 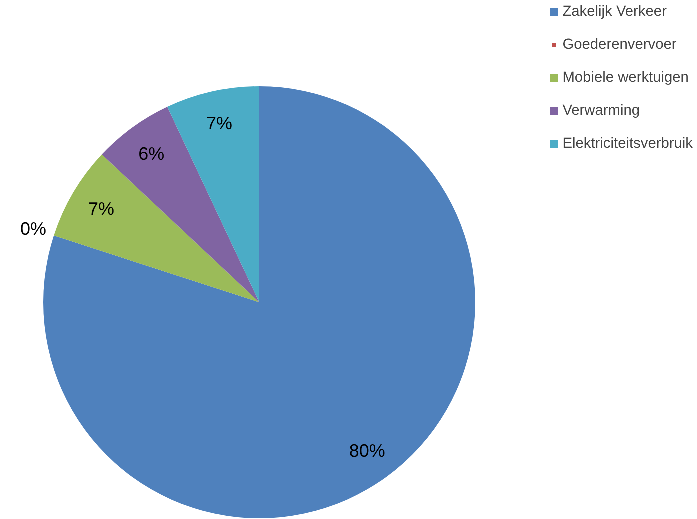 What do you see at coordinates (619, 45) in the screenshot?
I see `legend-label: Goederenvervoer` at bounding box center [619, 45].